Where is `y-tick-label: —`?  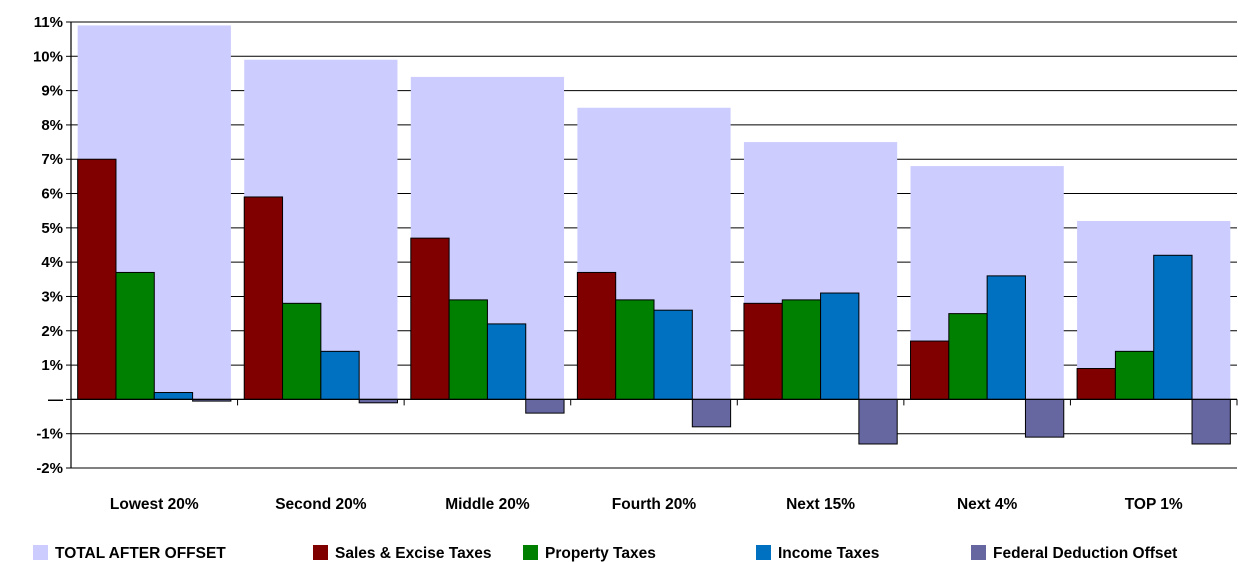 y-tick-label: — is located at coordinates (55, 399).